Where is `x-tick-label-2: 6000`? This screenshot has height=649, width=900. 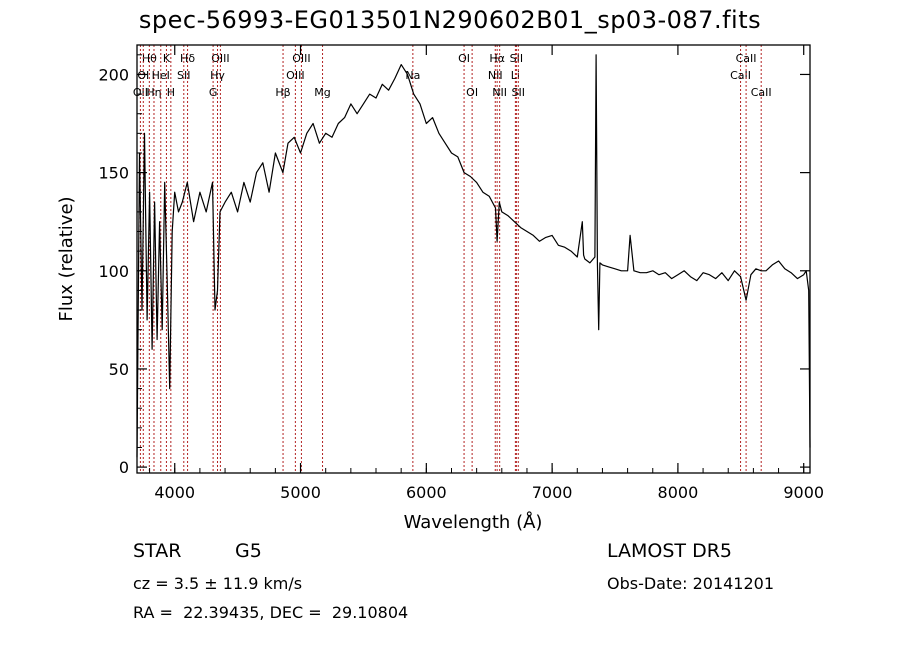
x-tick-label-2: 6000 is located at coordinates (426, 492).